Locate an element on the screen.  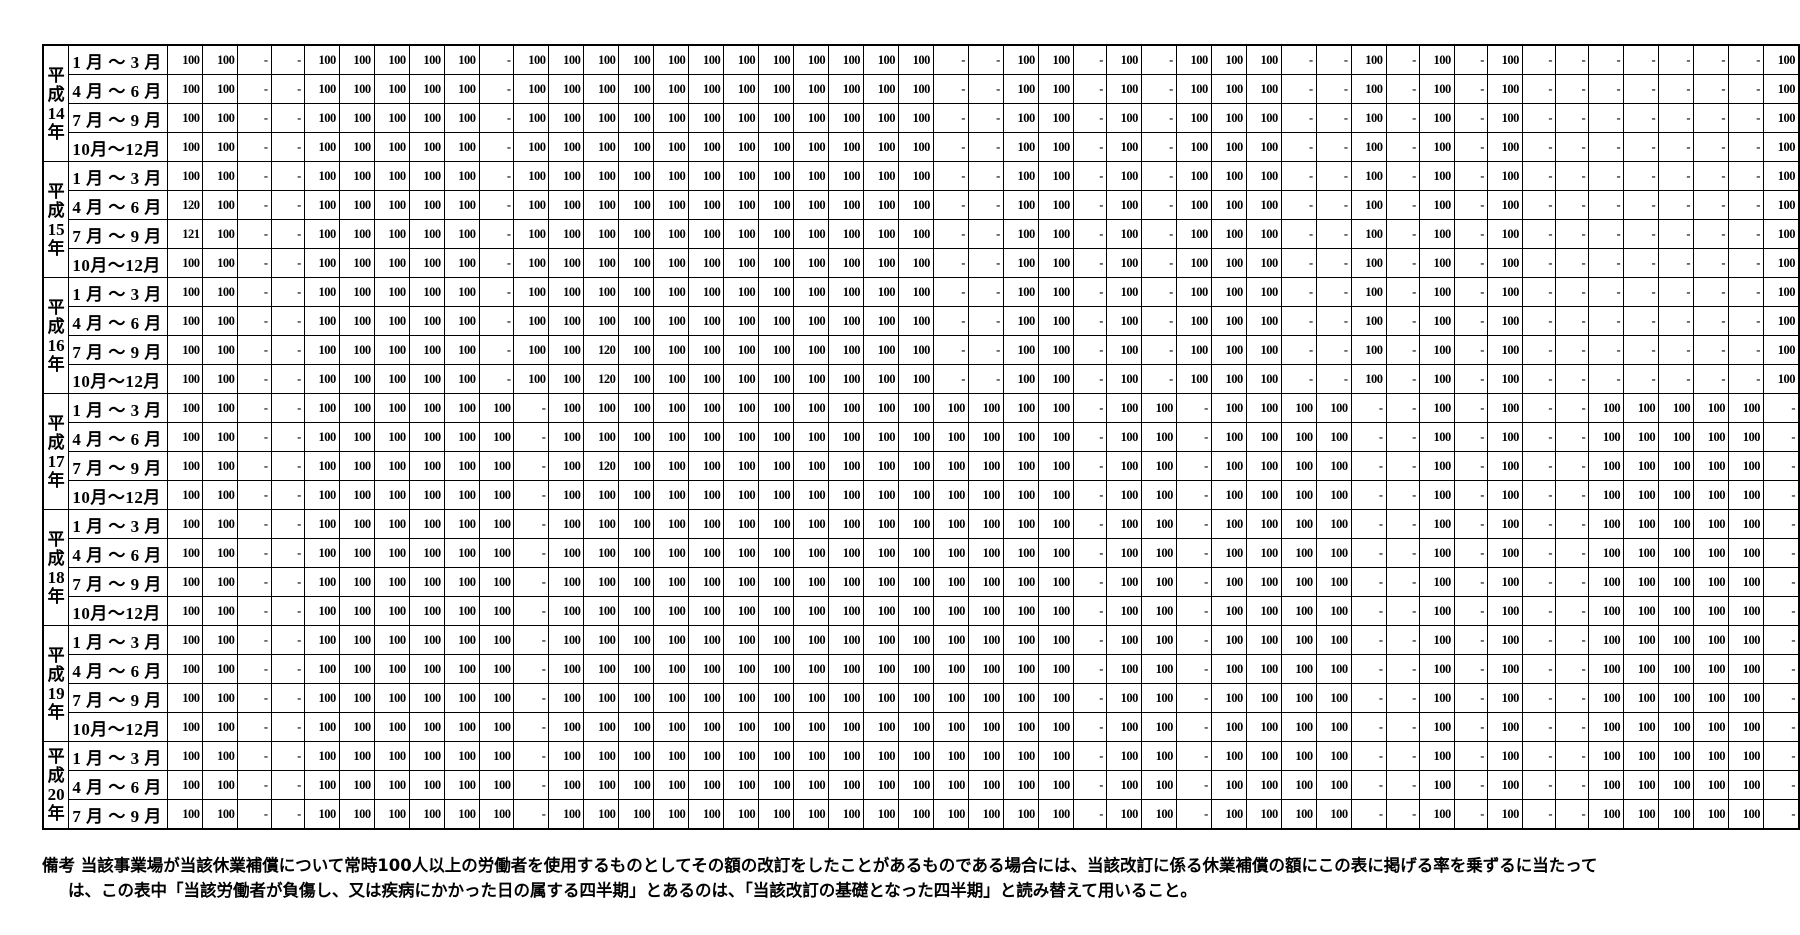
quarter-label: 7 月 ～ 9 月 is located at coordinates (118, 350).